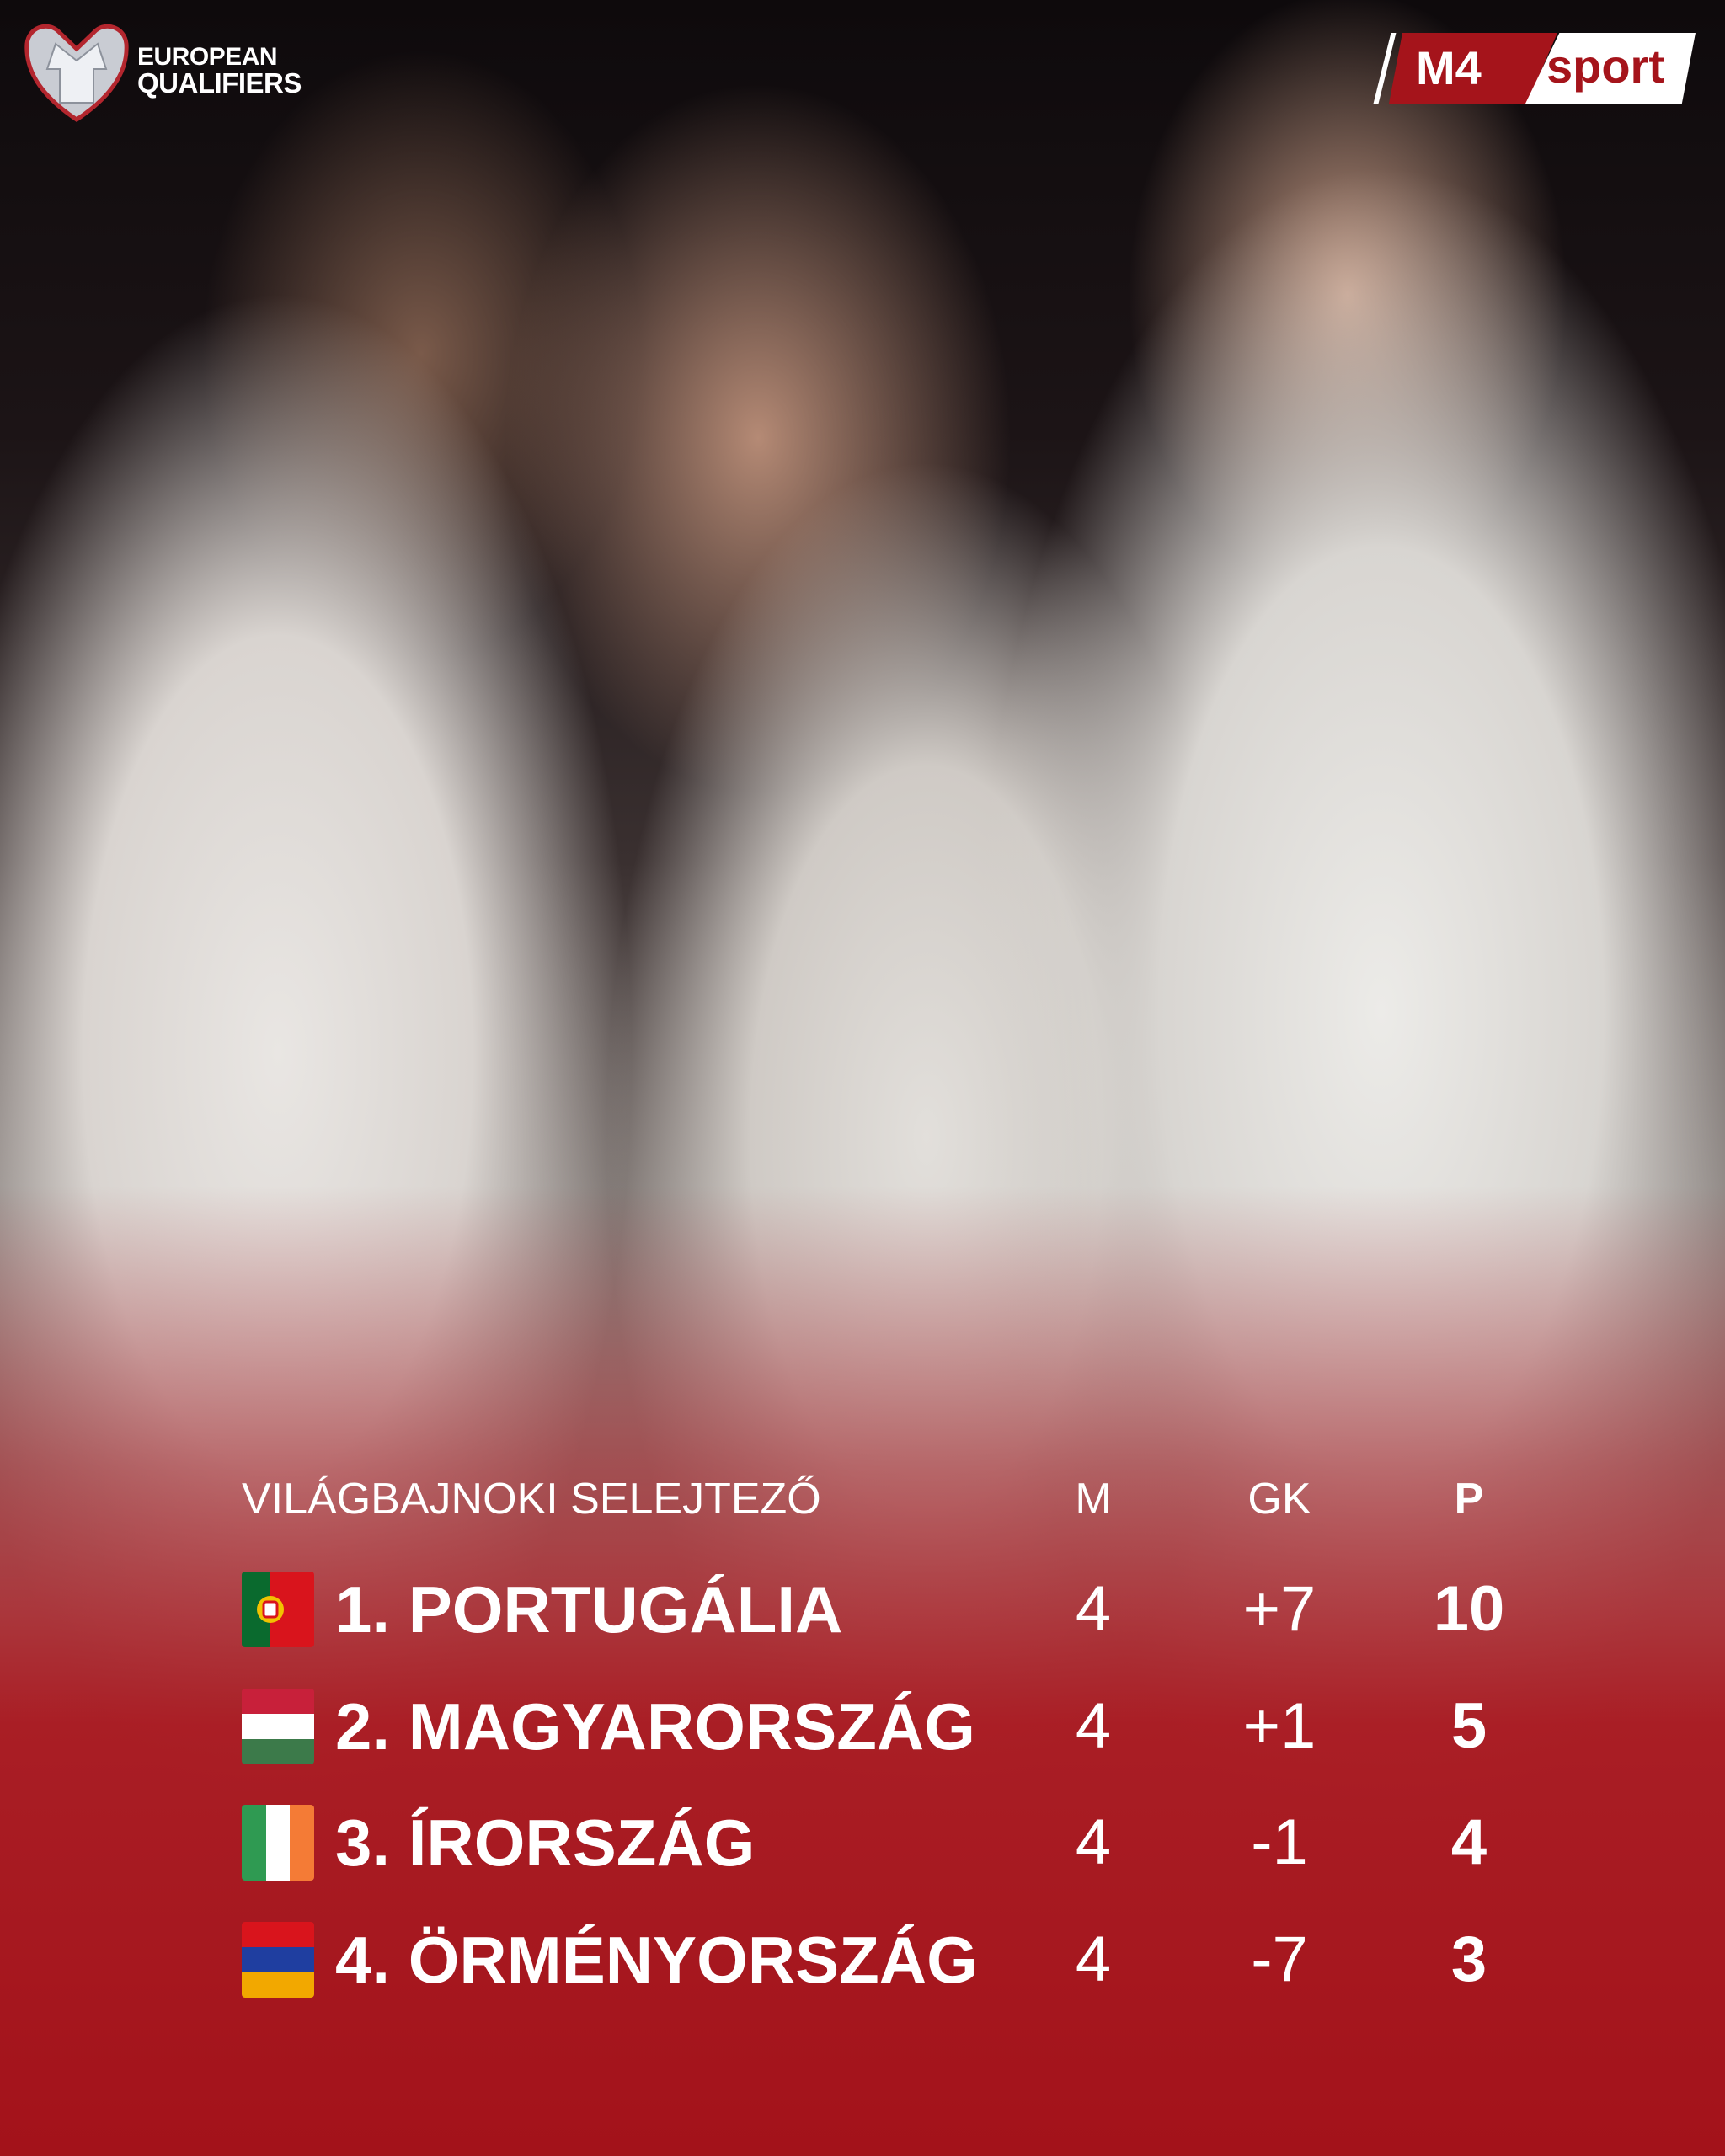  What do you see at coordinates (278, 1843) in the screenshot?
I see `ireland-flag-icon` at bounding box center [278, 1843].